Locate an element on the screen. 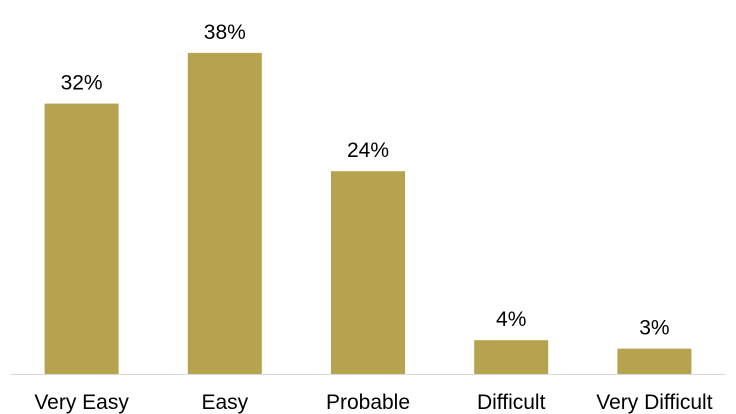 The image size is (736, 414). bar-probable is located at coordinates (368, 272).